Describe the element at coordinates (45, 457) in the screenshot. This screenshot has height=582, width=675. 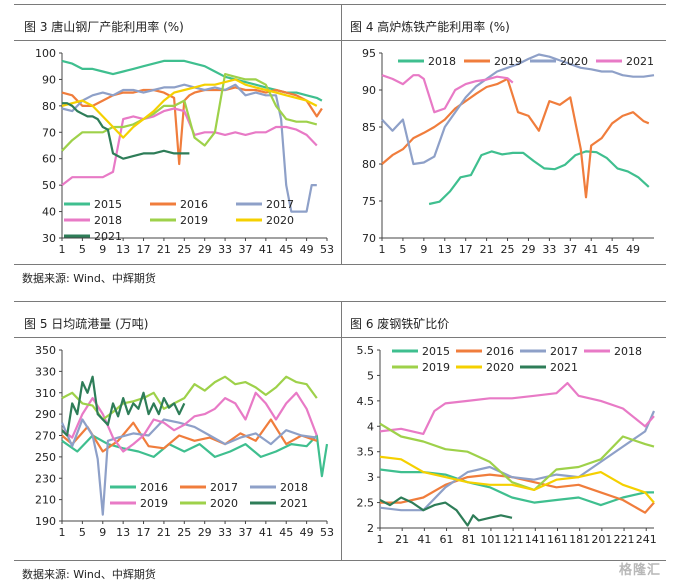
I see `y-tick-label: 250` at that location.